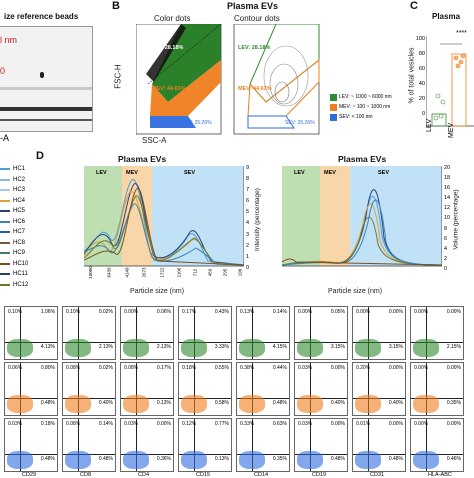 The width and height of the screenshot is (474, 478). Describe the element at coordinates (189, 312) in the screenshot. I see `quadrant-tl-pct: 0.17%` at that location.